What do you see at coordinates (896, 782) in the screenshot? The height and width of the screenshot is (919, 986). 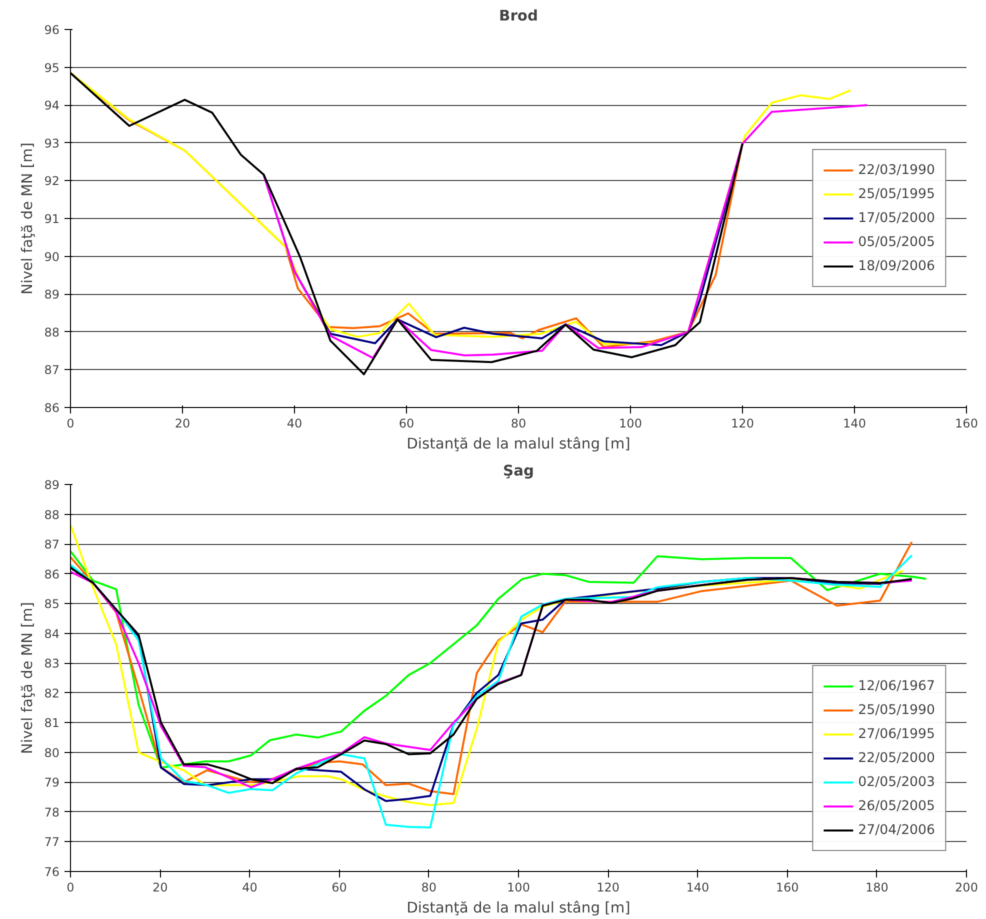 I see `legend-label: 02/05/2003` at bounding box center [896, 782].